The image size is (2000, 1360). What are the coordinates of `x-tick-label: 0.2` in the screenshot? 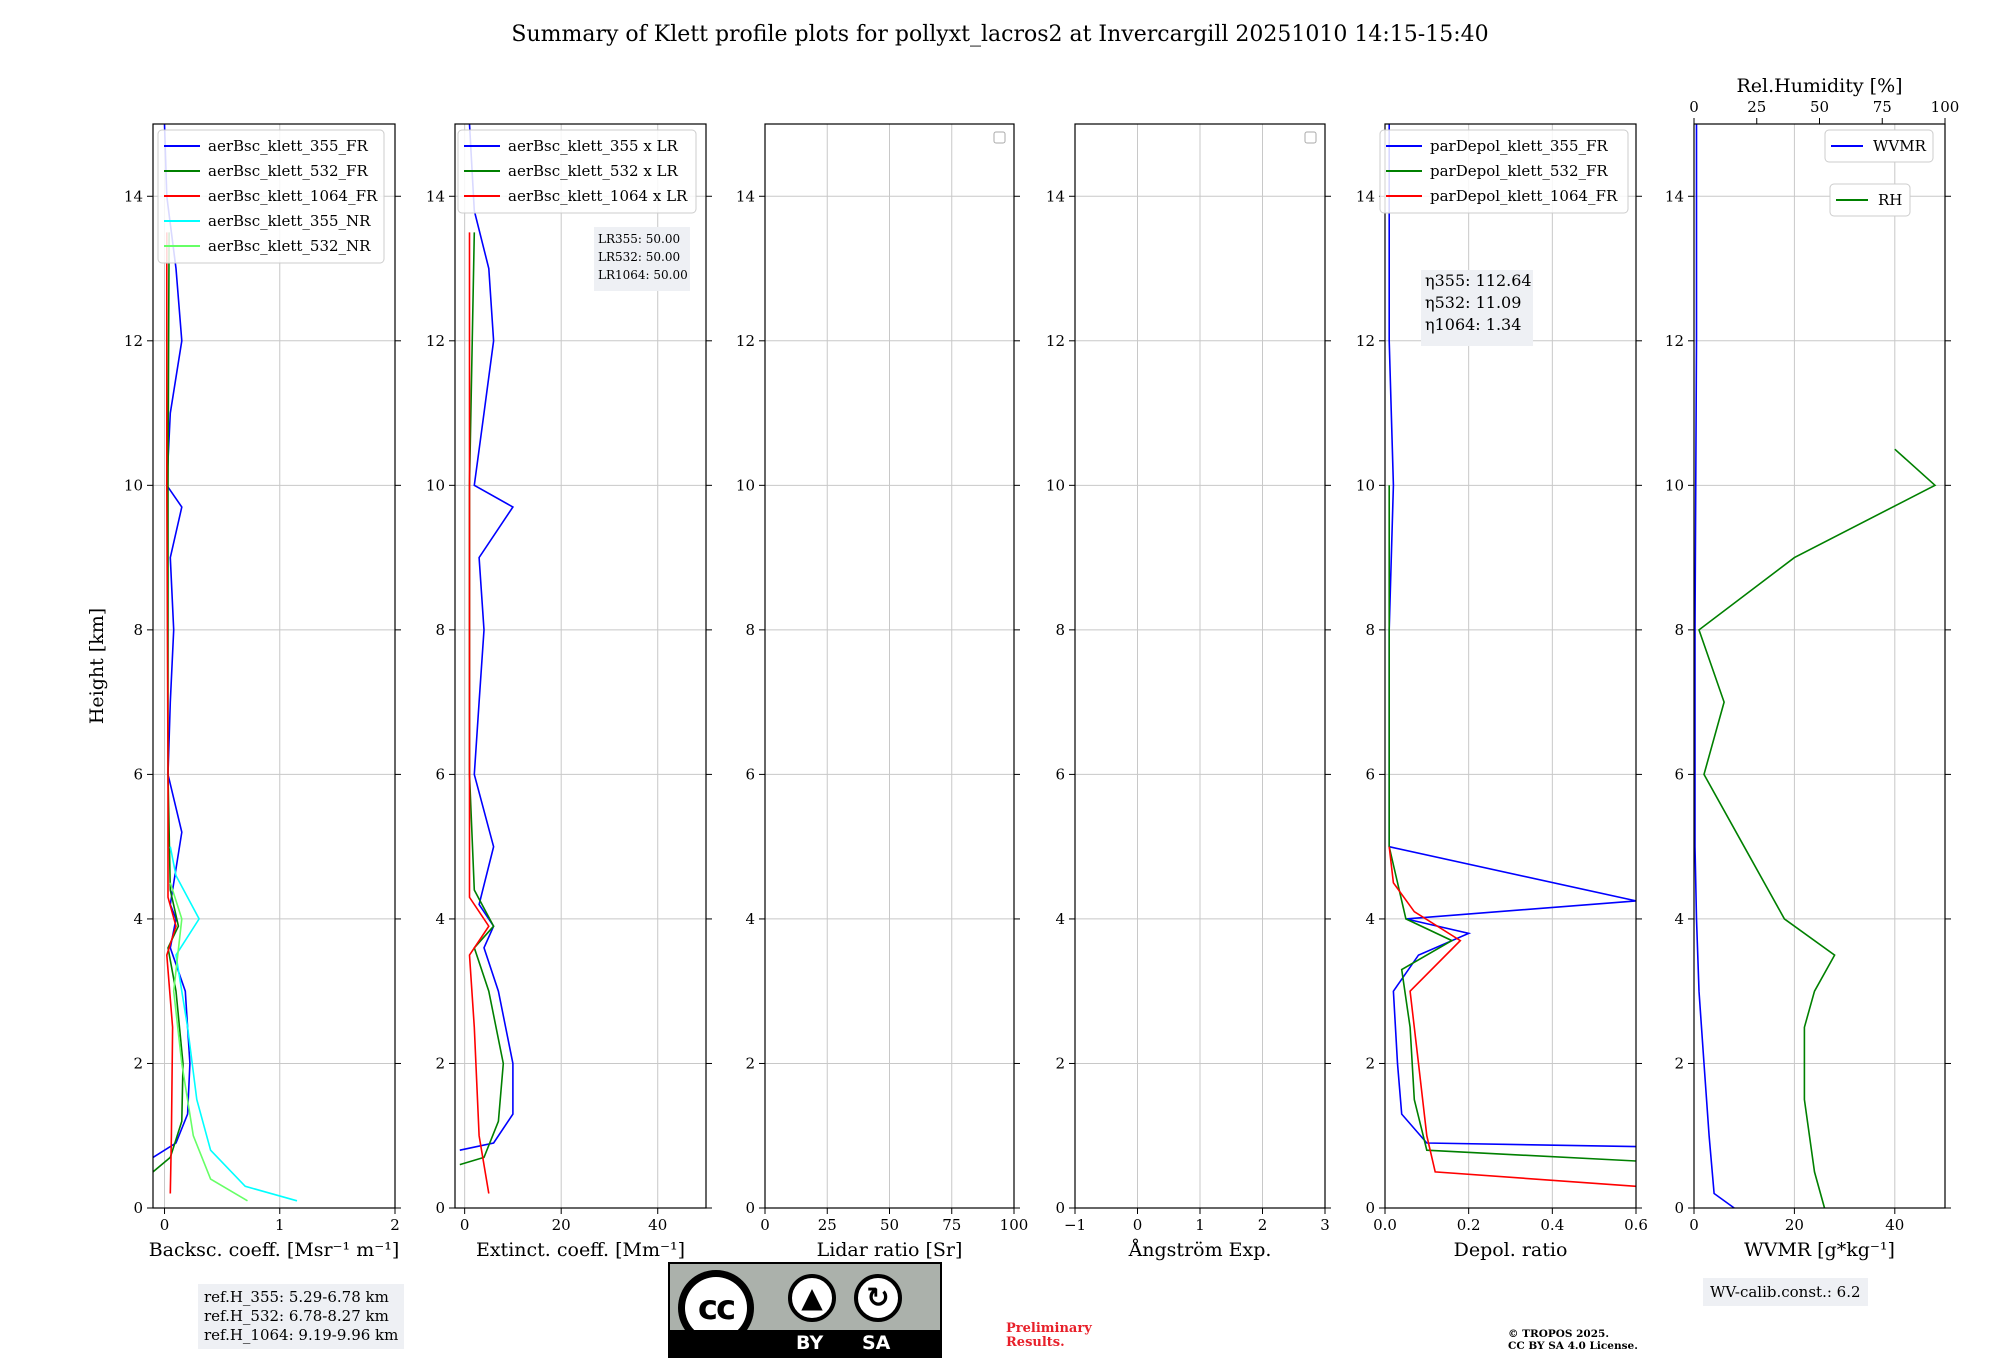 It's located at (1469, 1225).